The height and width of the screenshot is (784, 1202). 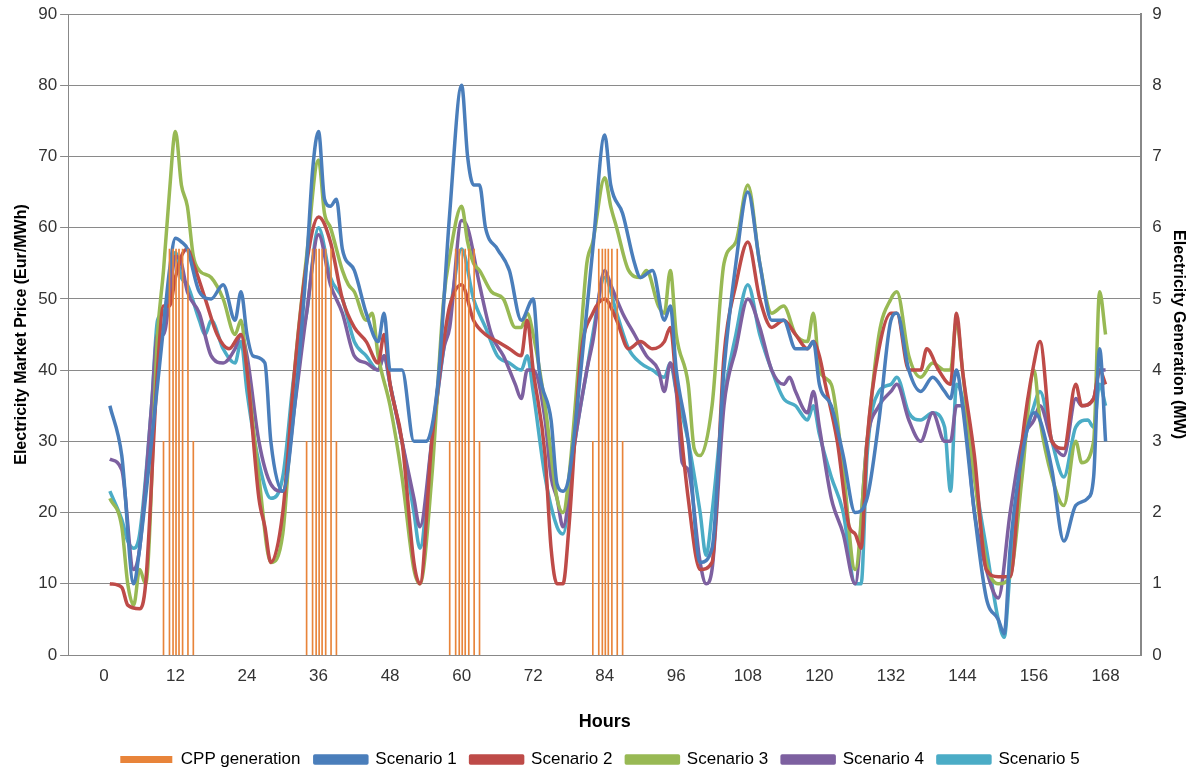 I want to click on legend-label: Scenario 5, so click(x=1039, y=759).